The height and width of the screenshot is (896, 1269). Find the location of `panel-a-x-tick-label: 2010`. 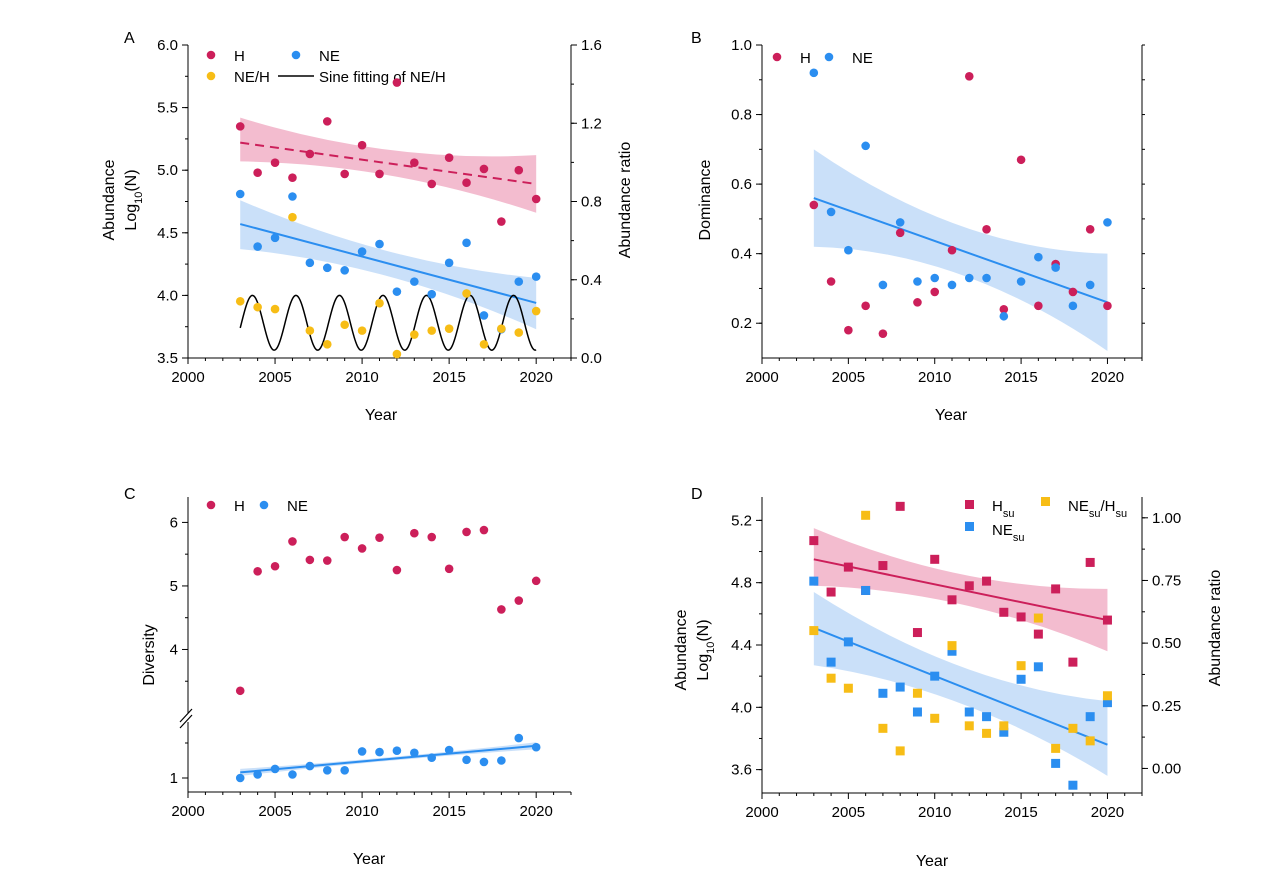

panel-a-x-tick-label: 2010 is located at coordinates (361, 377).